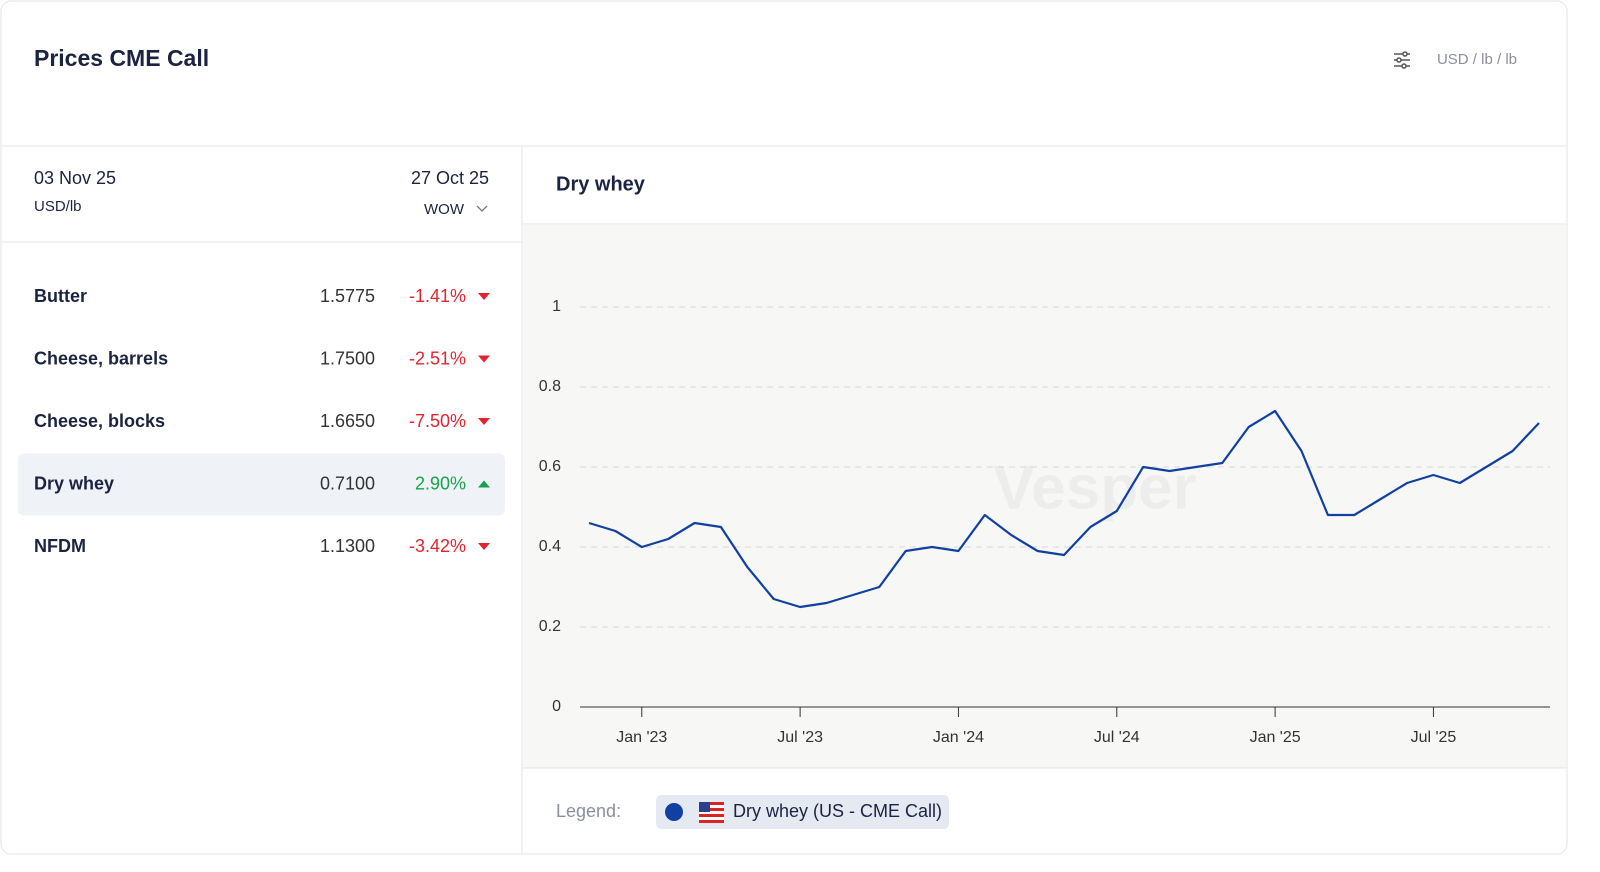  Describe the element at coordinates (74, 483) in the screenshot. I see `commodity-name: Dry whey` at that location.